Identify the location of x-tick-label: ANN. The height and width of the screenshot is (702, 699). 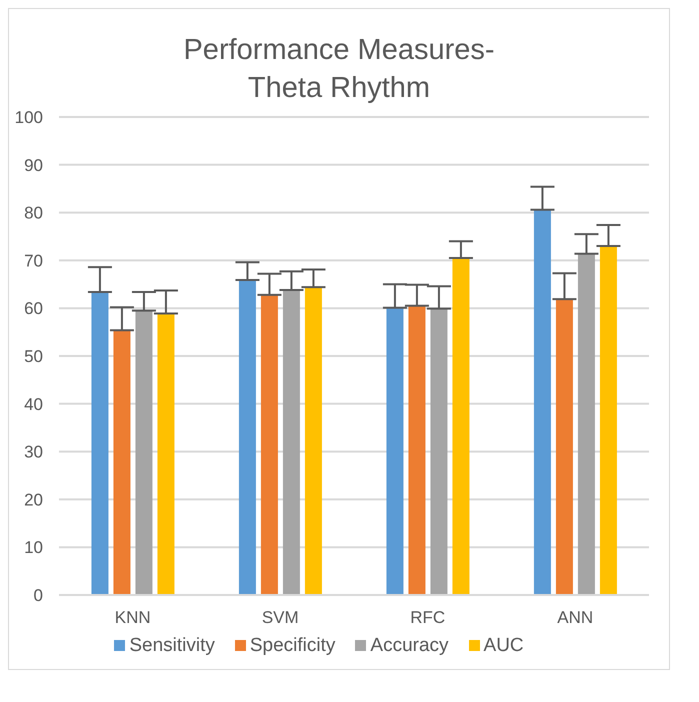
(575, 618).